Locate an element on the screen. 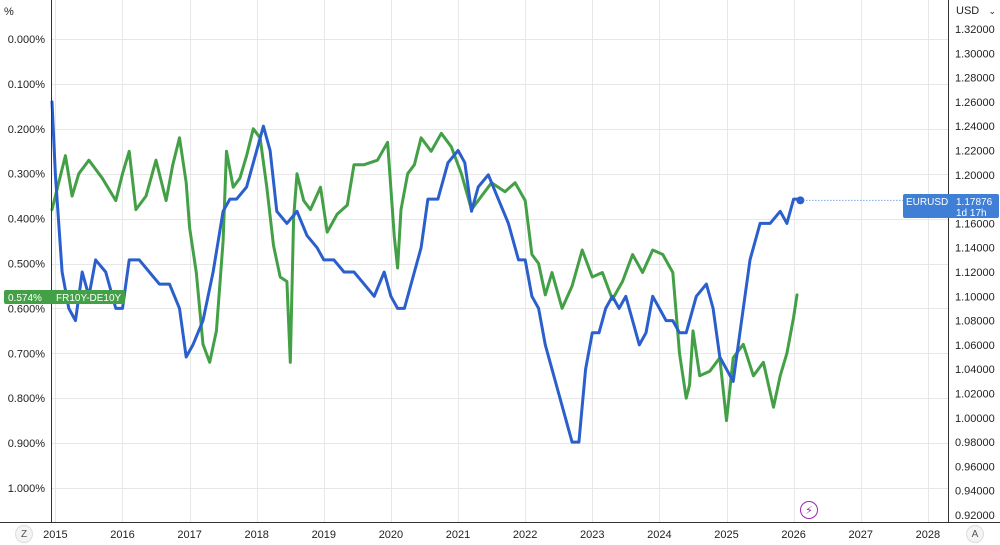 This screenshot has width=1000, height=545. auto-scale-right-button: A is located at coordinates (975, 534).